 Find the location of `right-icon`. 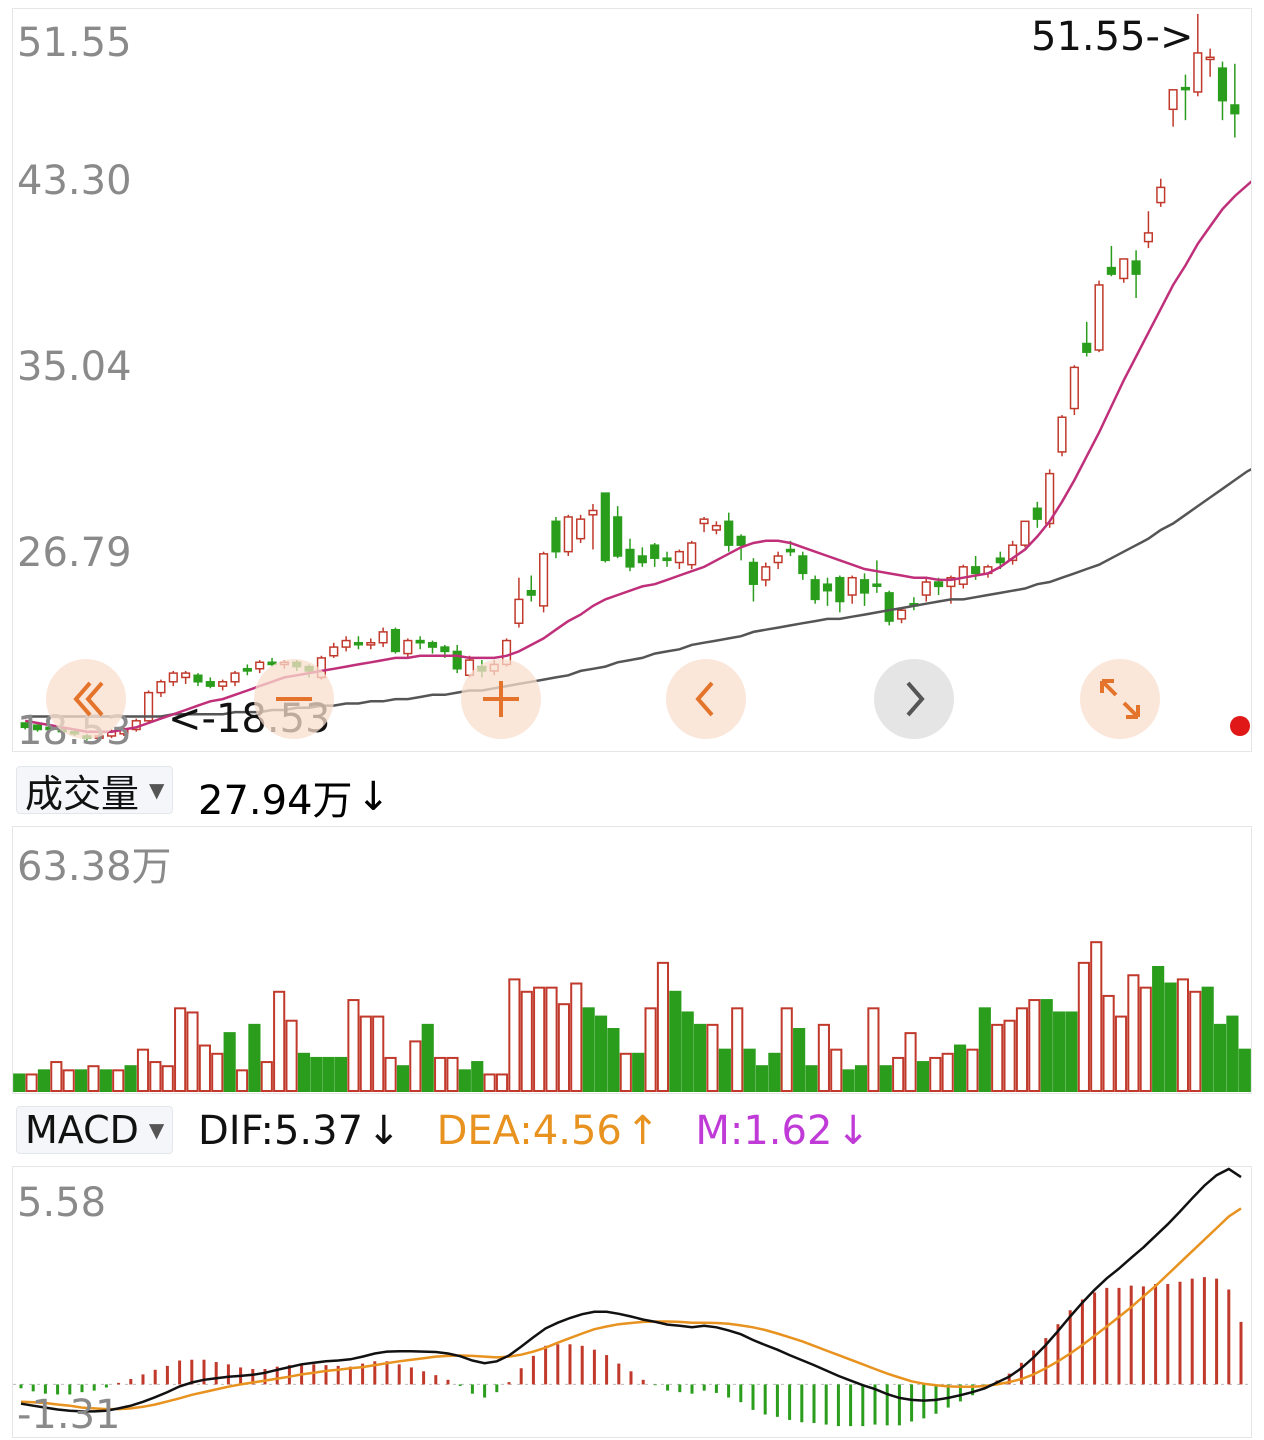

right-icon is located at coordinates (914, 699).